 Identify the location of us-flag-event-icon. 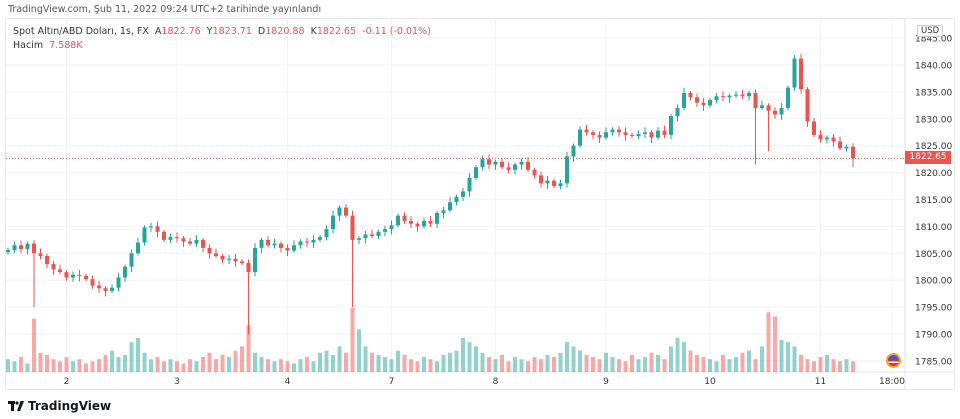
(893, 360).